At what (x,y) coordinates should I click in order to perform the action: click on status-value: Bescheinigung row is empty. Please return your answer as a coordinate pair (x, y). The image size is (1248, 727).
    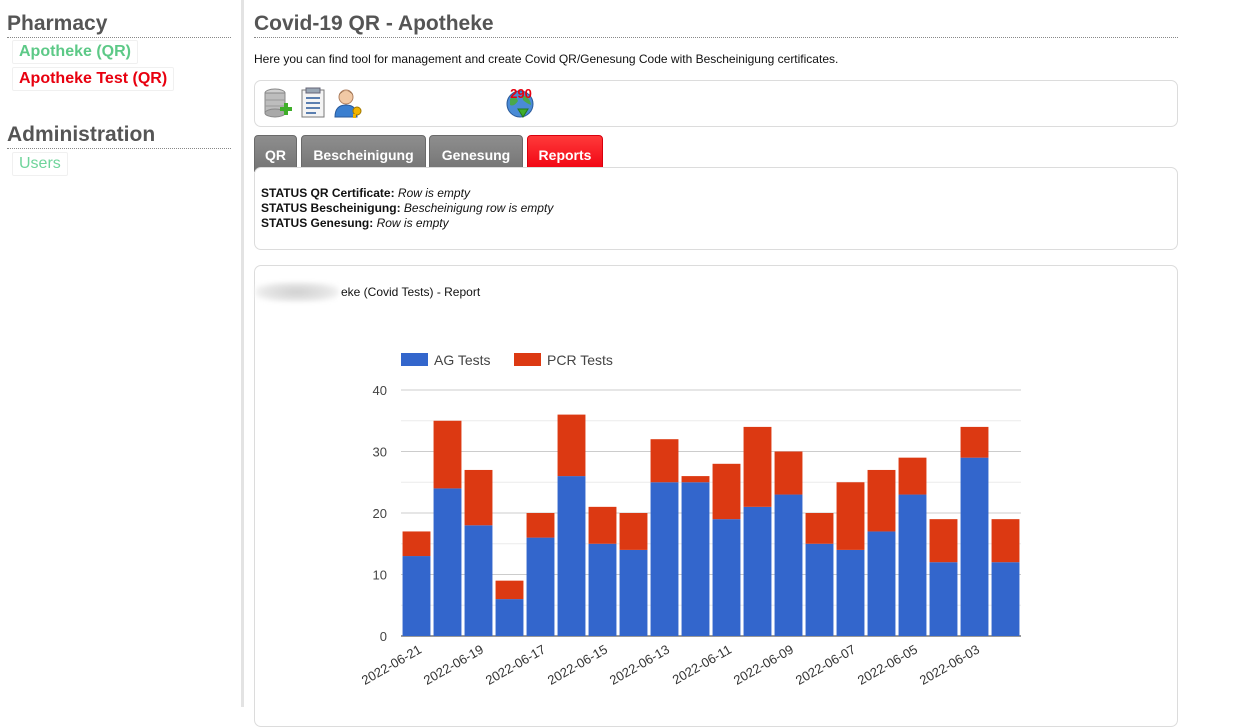
    Looking at the image, I should click on (478, 208).